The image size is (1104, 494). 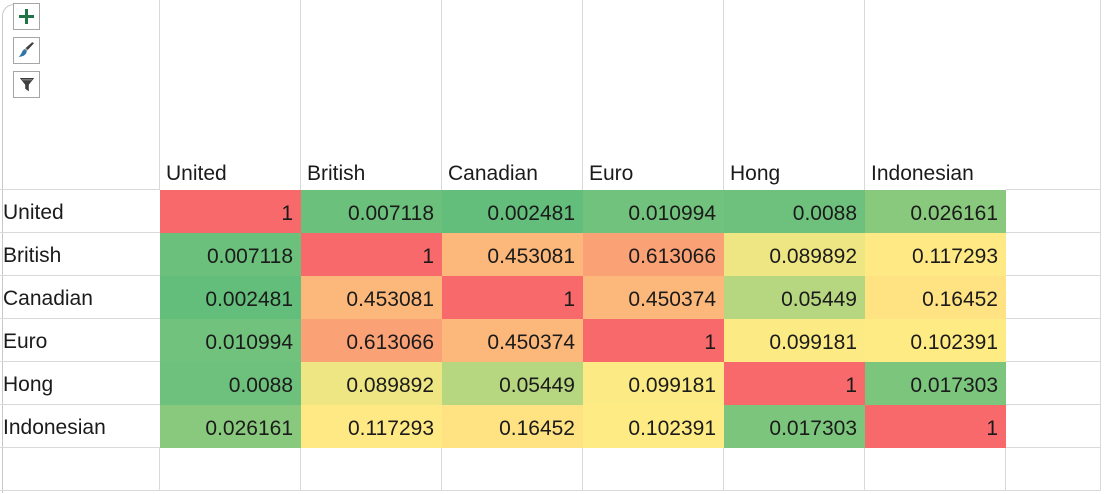 I want to click on column-header-indonesian: Indonesian, so click(x=922, y=173).